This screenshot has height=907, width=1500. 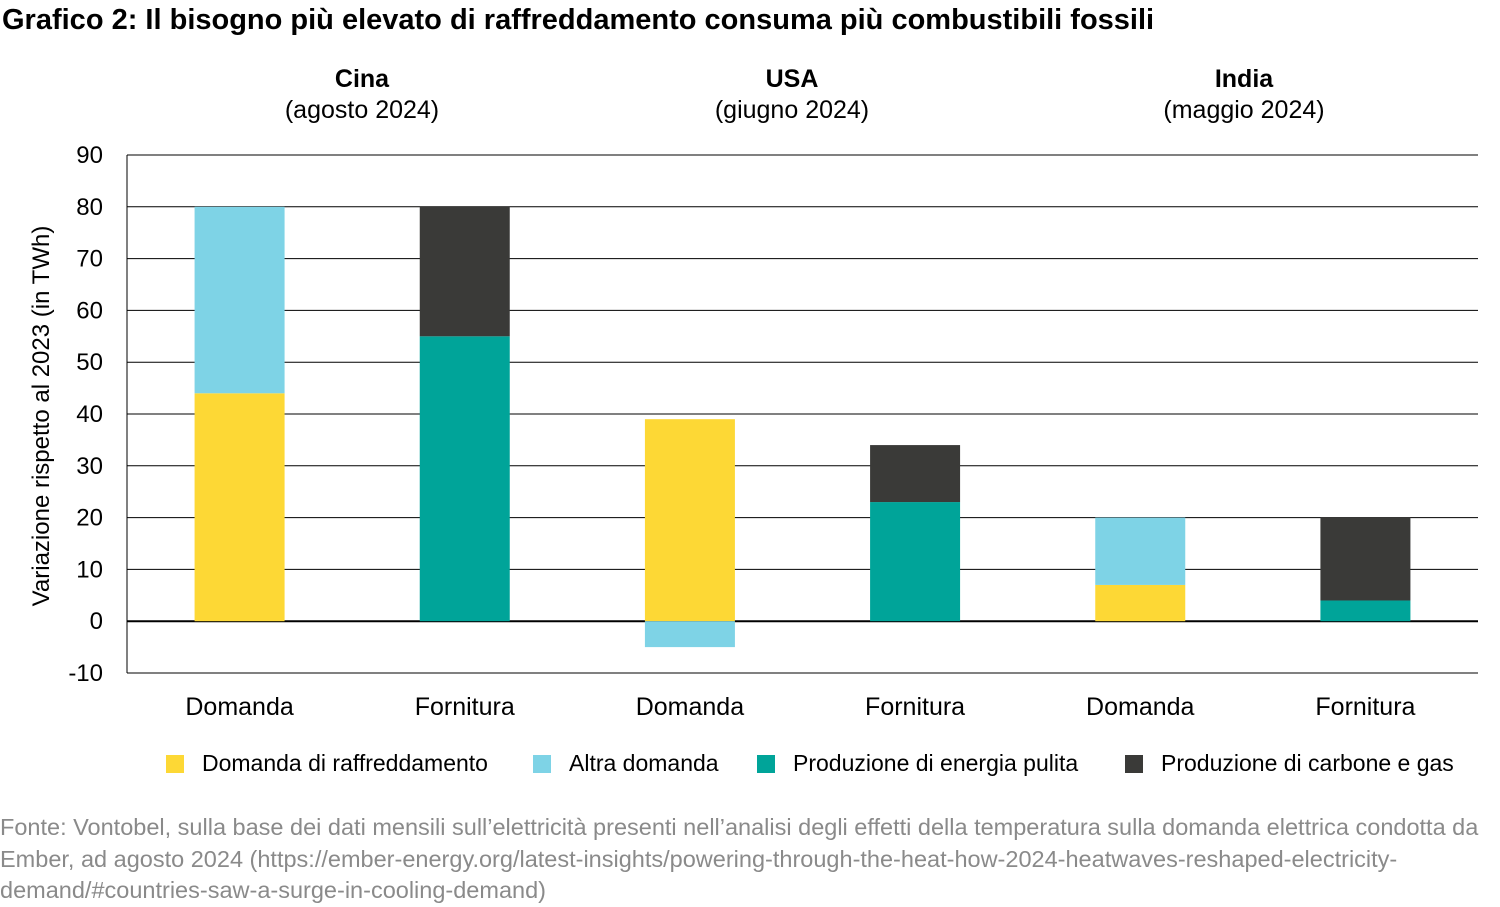 What do you see at coordinates (1244, 110) in the screenshot?
I see `group-period: (maggio 2024)` at bounding box center [1244, 110].